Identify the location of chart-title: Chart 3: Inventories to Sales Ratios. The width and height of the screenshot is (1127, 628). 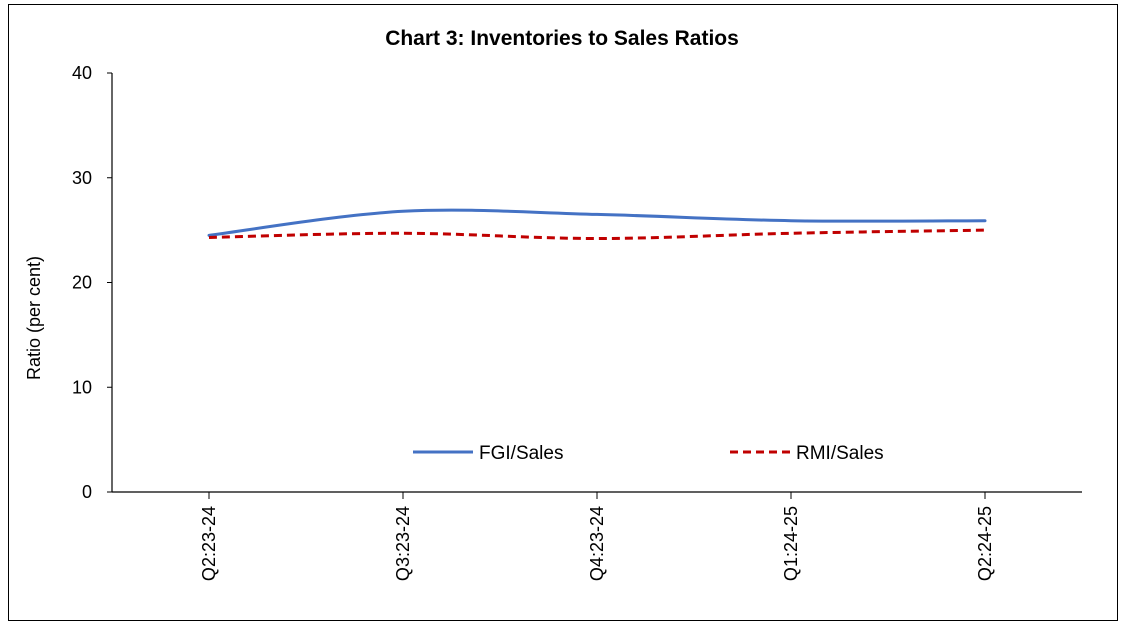
(562, 38).